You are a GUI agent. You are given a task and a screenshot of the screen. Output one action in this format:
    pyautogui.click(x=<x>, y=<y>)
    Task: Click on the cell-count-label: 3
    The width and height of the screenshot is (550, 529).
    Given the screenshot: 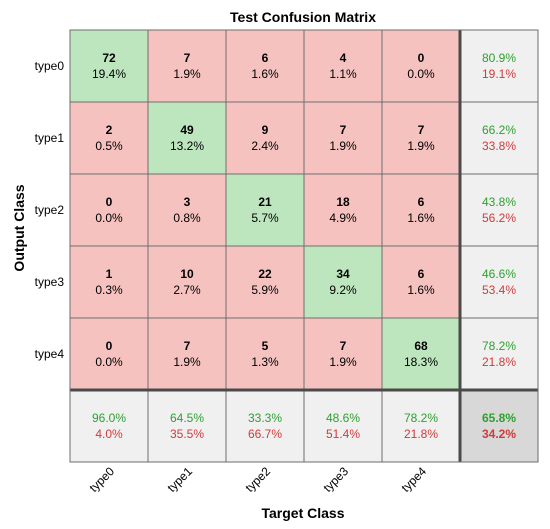 What is the action you would take?
    pyautogui.click(x=187, y=202)
    